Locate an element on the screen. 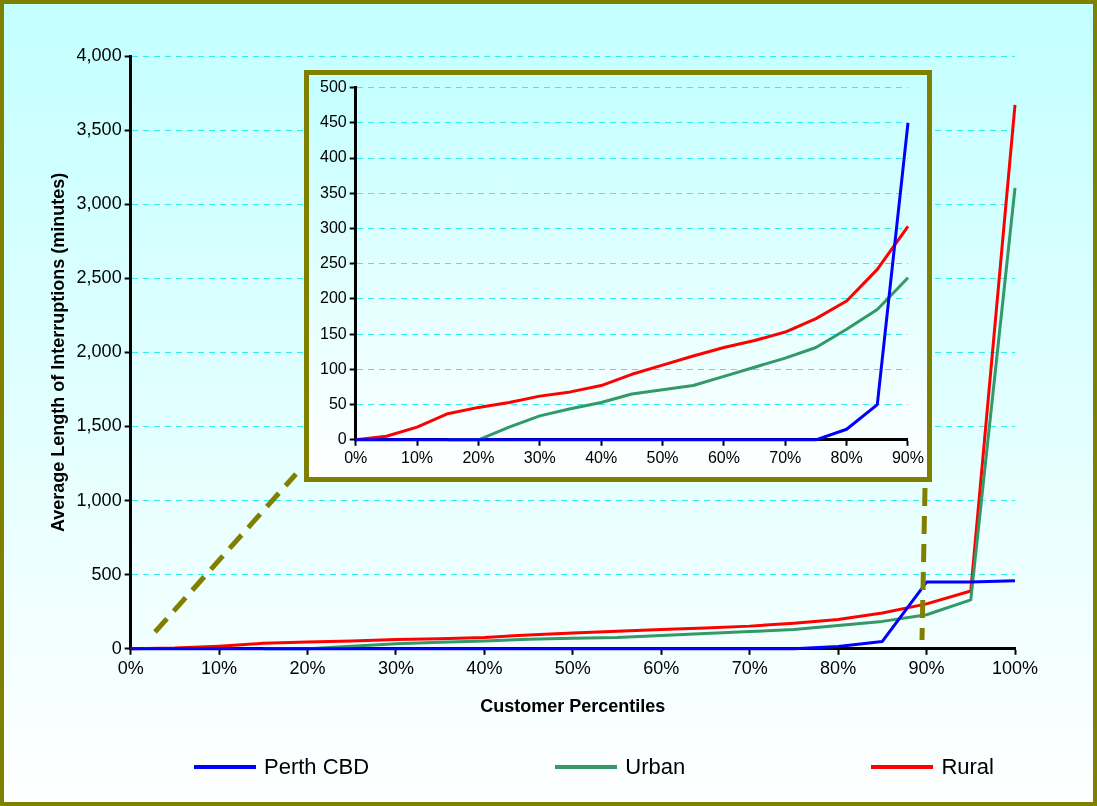  y-tick-label: 50 is located at coordinates (337, 403).